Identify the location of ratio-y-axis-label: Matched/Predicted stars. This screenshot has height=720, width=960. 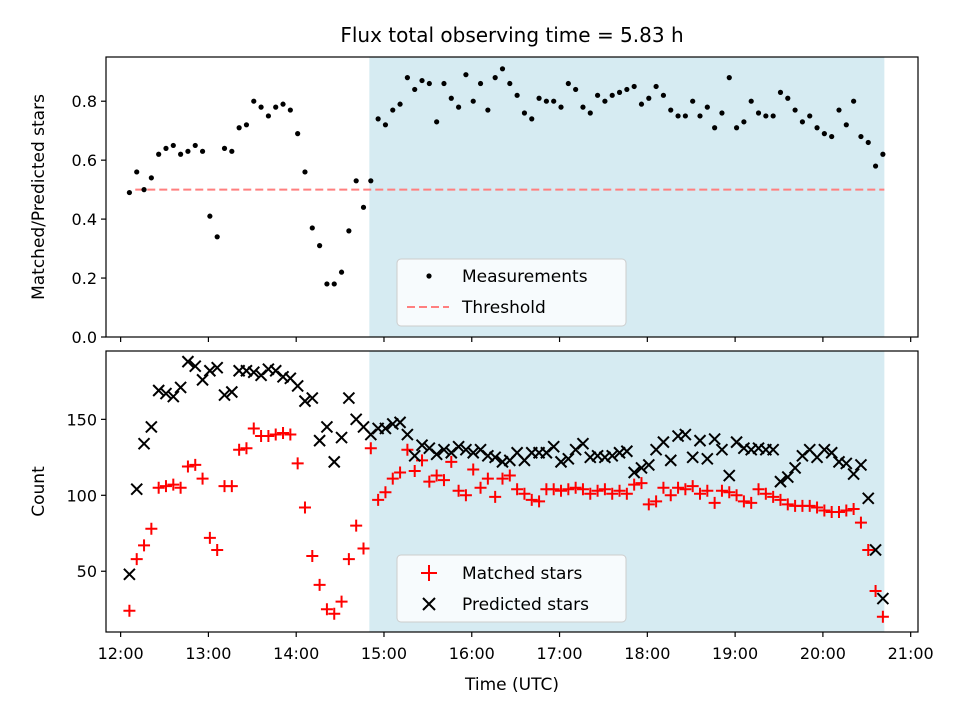
(39, 197).